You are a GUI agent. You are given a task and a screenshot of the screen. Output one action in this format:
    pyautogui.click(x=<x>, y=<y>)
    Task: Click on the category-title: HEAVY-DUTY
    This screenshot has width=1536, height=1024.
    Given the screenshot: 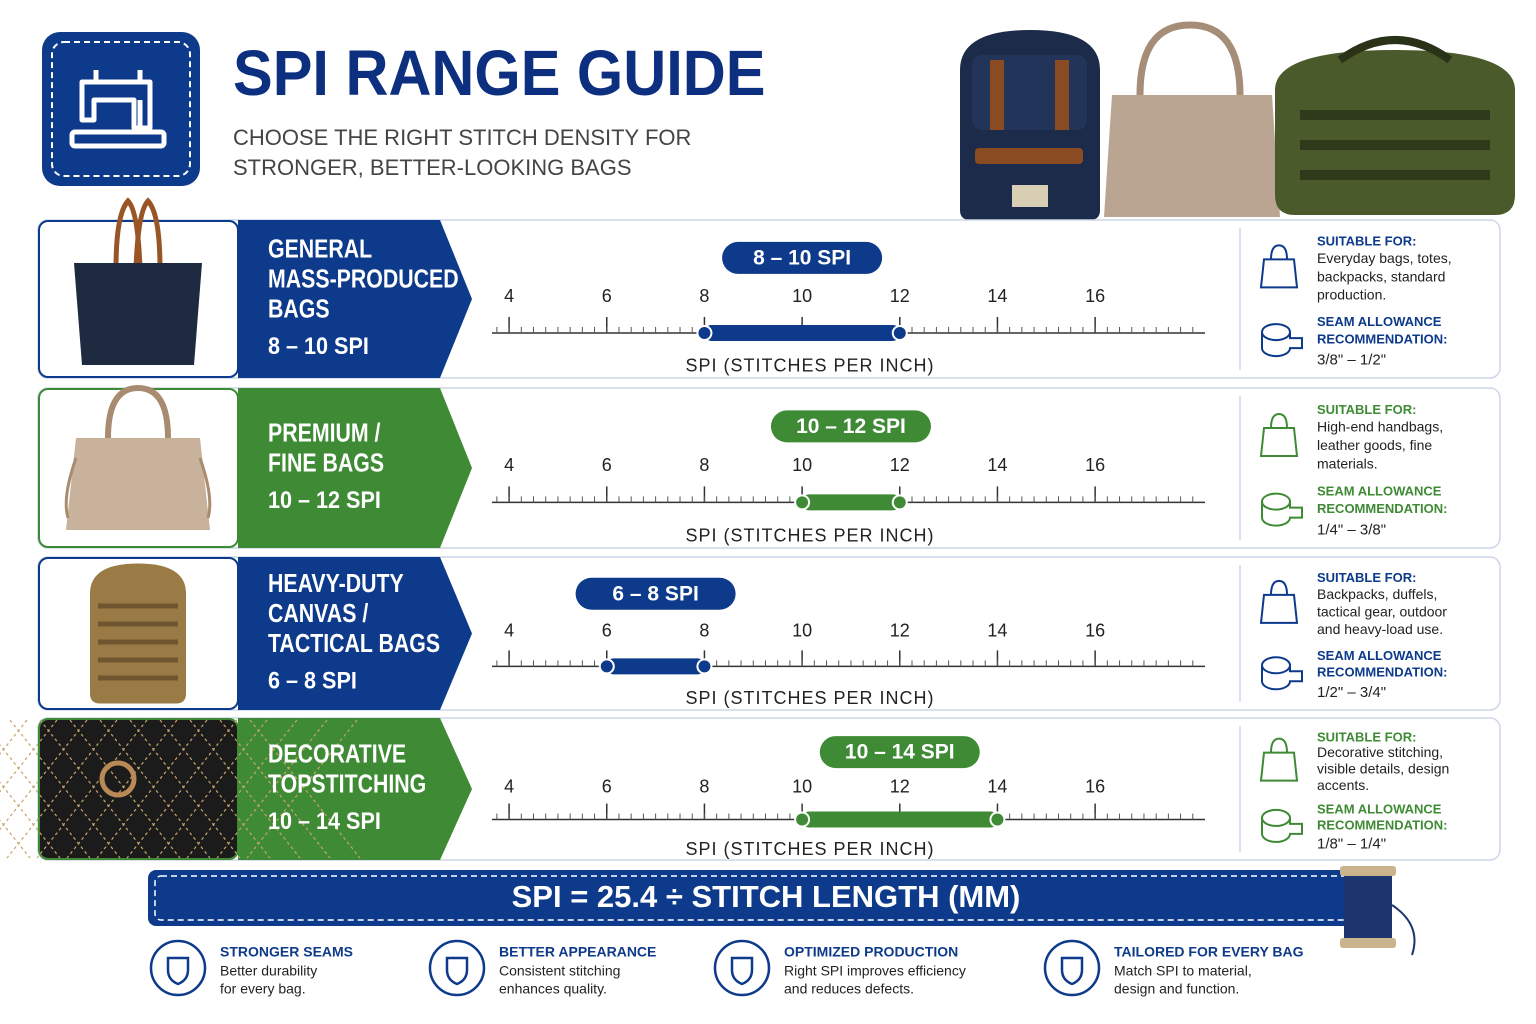 What is the action you would take?
    pyautogui.click(x=336, y=584)
    